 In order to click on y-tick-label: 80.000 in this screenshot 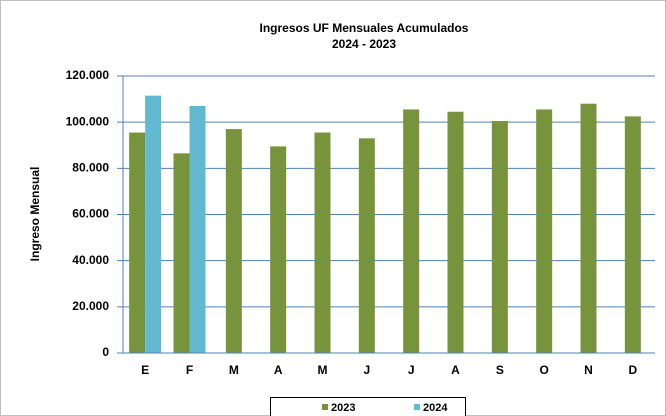, I will do `click(90, 168)`.